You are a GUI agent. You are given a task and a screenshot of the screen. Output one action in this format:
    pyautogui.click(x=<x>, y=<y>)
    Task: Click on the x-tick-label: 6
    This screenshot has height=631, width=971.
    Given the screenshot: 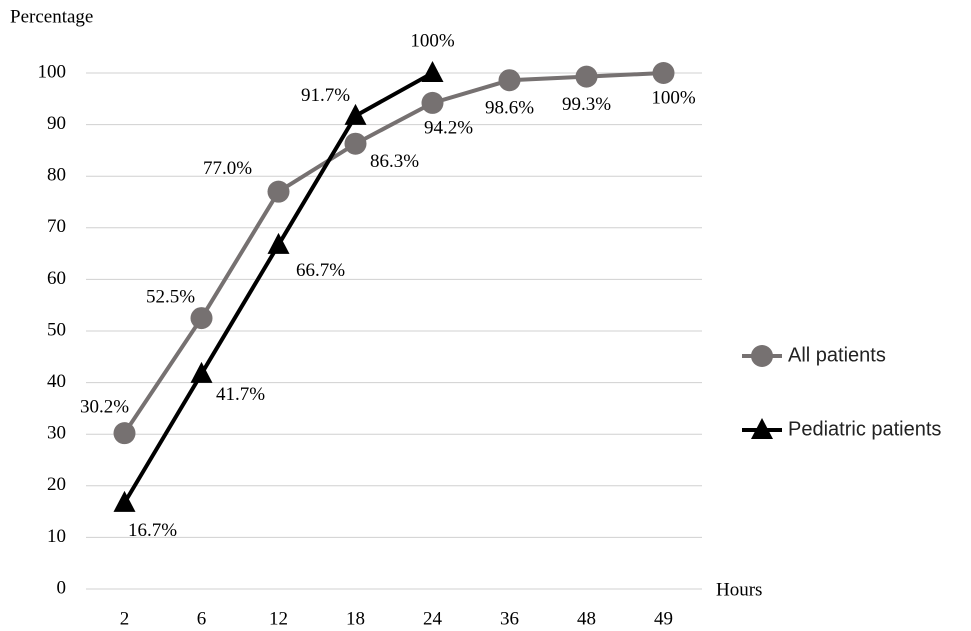 What is the action you would take?
    pyautogui.click(x=202, y=618)
    